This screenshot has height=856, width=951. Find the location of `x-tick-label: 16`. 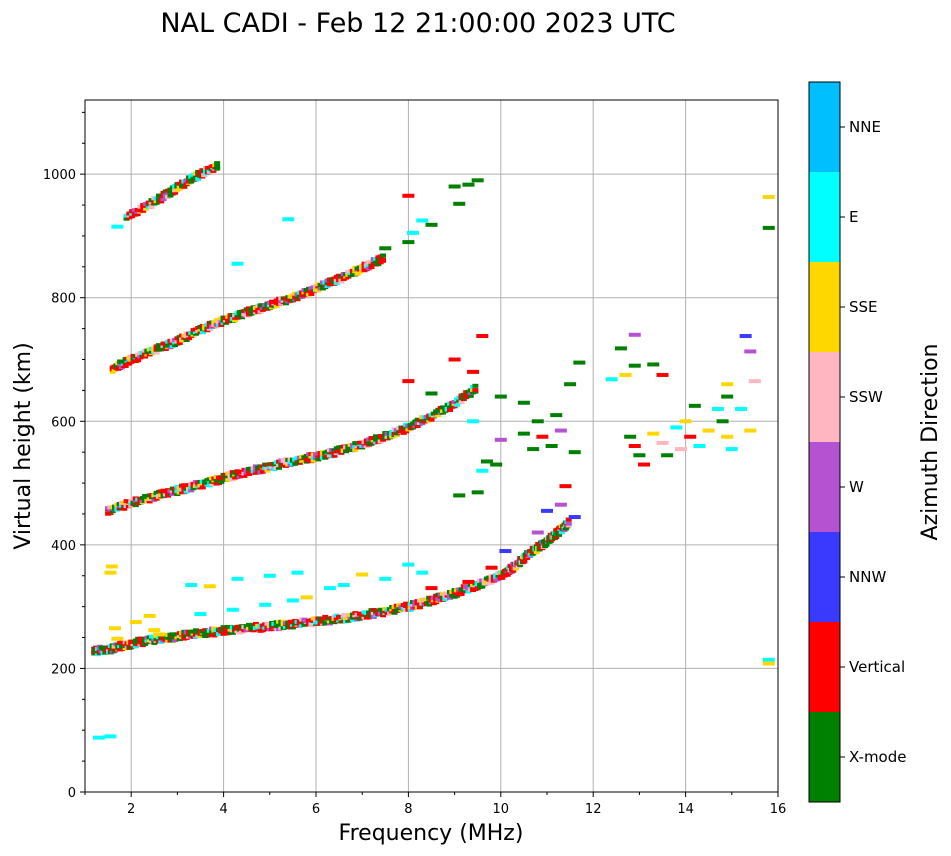

x-tick-label: 16 is located at coordinates (778, 809).